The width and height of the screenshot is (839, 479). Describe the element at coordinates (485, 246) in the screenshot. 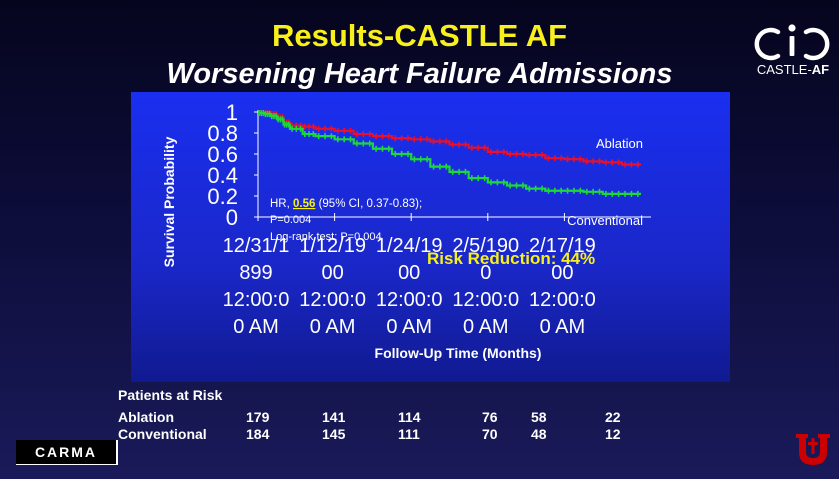

I see `x-tick-label: 2/5/190` at that location.